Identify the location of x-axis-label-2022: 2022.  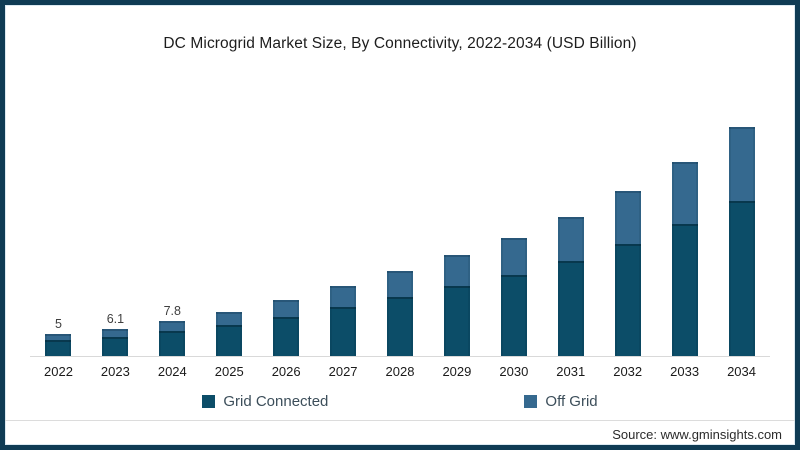
(58, 371).